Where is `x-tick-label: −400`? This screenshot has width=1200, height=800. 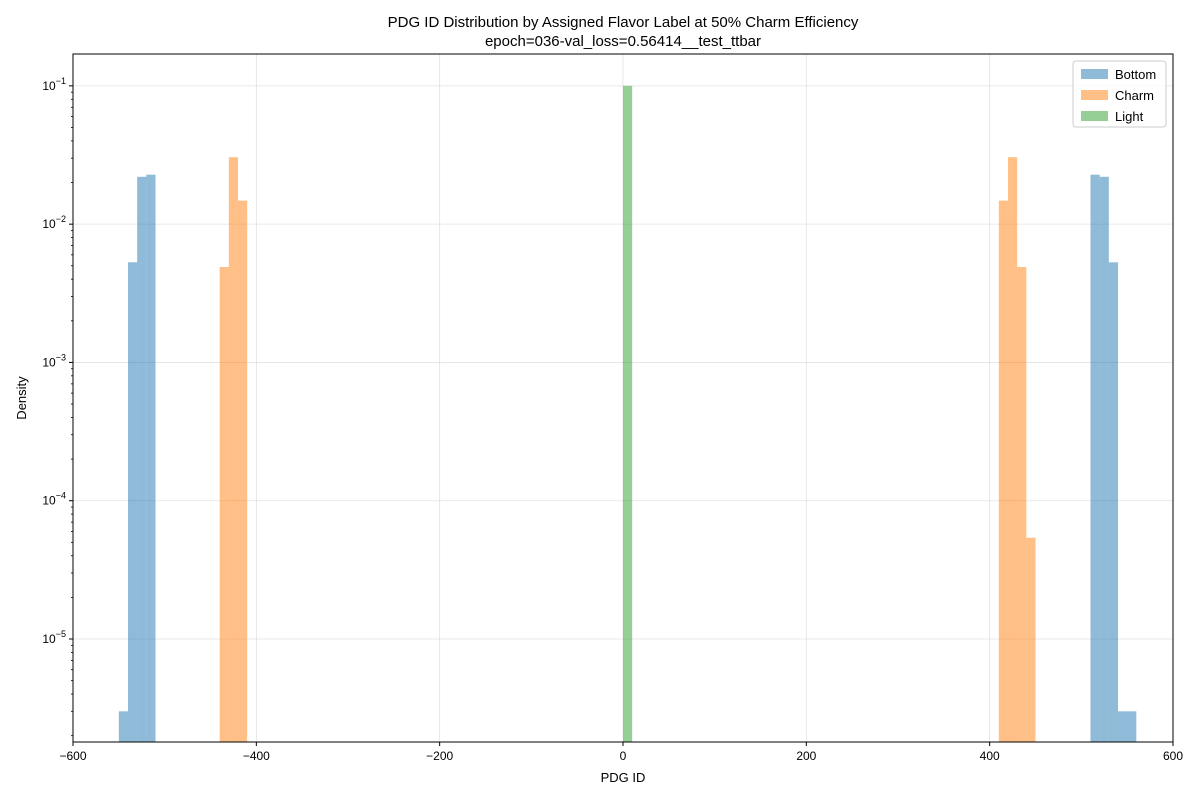
x-tick-label: −400 is located at coordinates (256, 756).